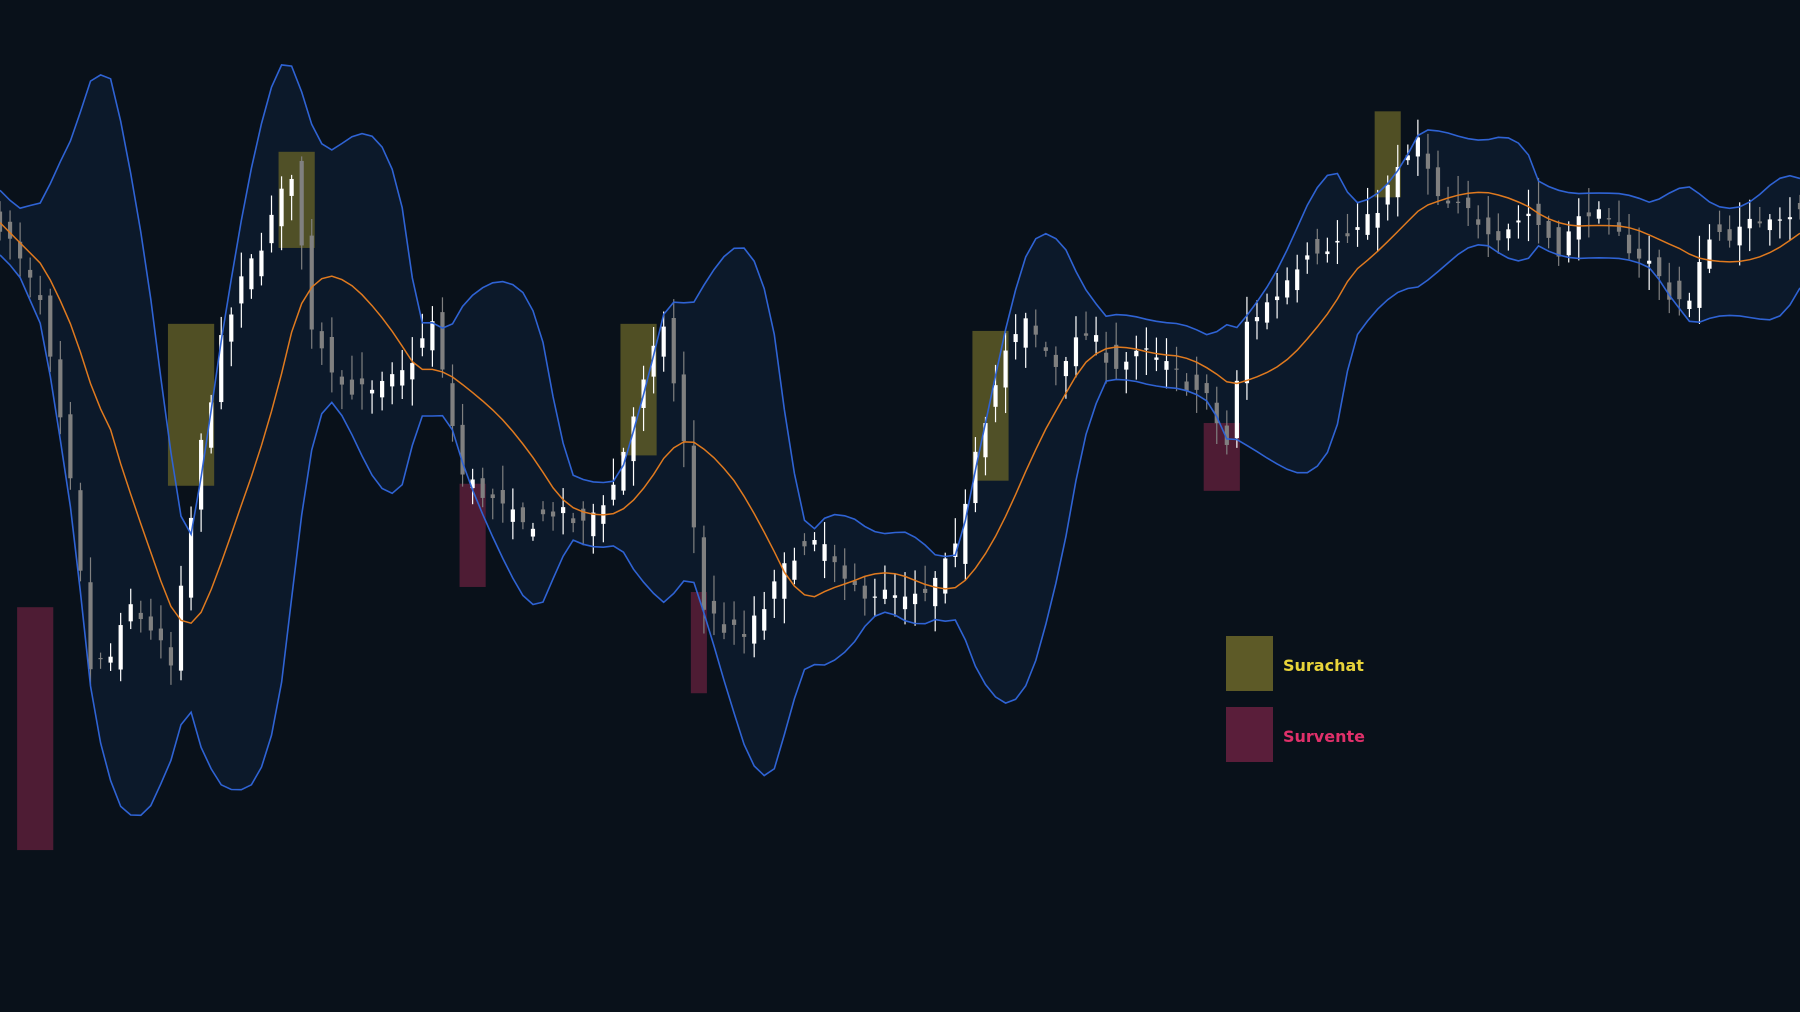 Image resolution: width=1800 pixels, height=1012 pixels. Describe the element at coordinates (296, 199) in the screenshot. I see `overbought-zone` at that location.